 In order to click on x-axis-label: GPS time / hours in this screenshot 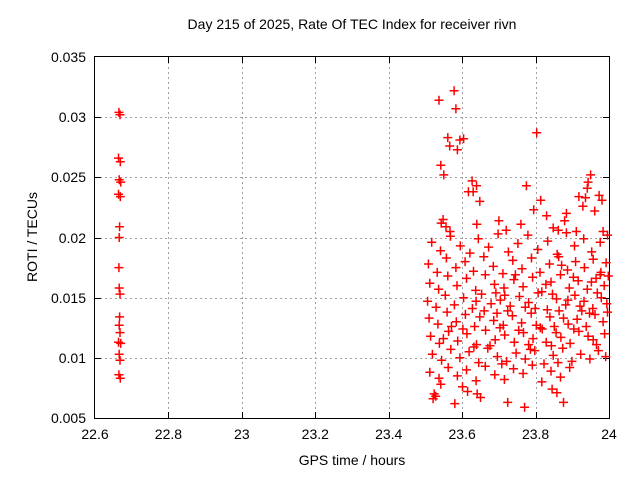, I will do `click(352, 460)`.